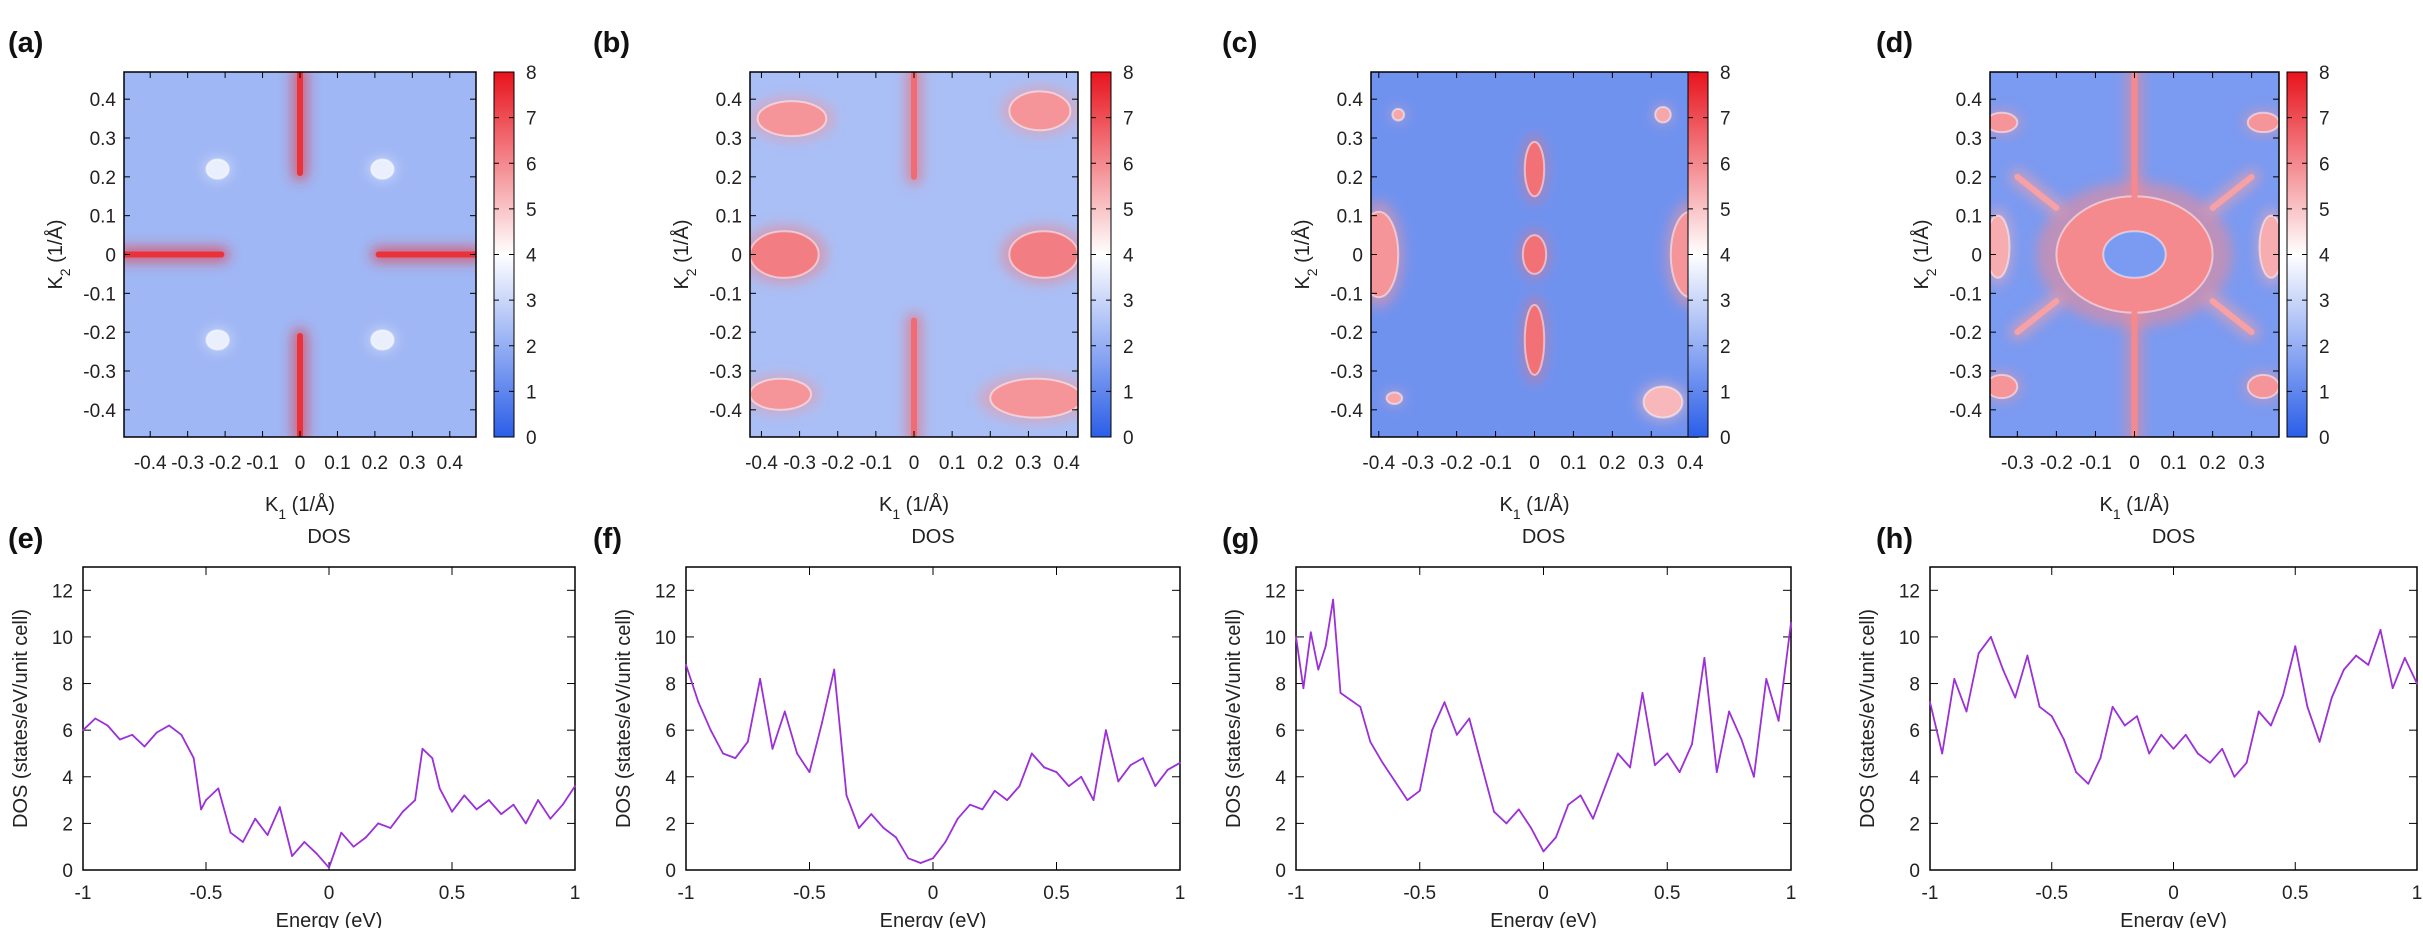 The image size is (2423, 928). What do you see at coordinates (665, 638) in the screenshot?
I see `y-tick-label: 10` at bounding box center [665, 638].